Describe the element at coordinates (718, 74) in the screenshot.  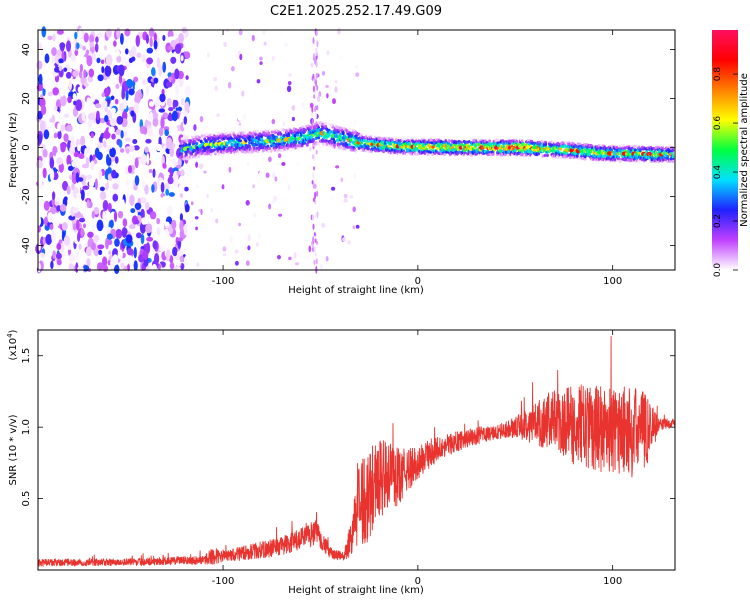
I see `colorbar-tick-label: 0.8` at that location.